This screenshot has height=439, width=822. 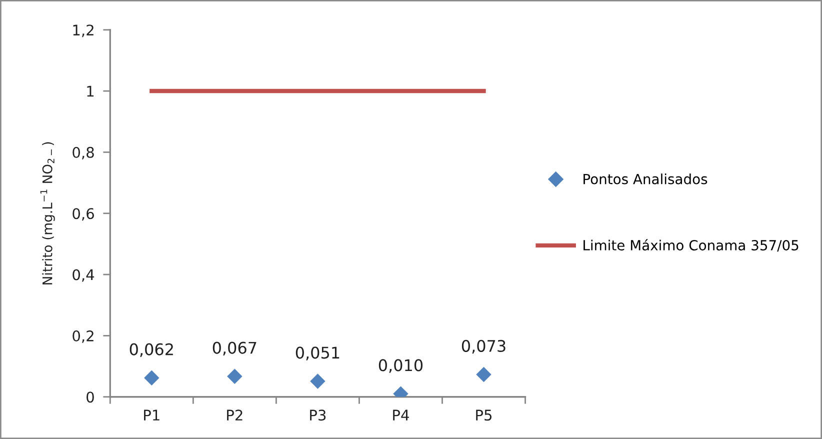 I want to click on x-tick-label: P3, so click(x=318, y=415).